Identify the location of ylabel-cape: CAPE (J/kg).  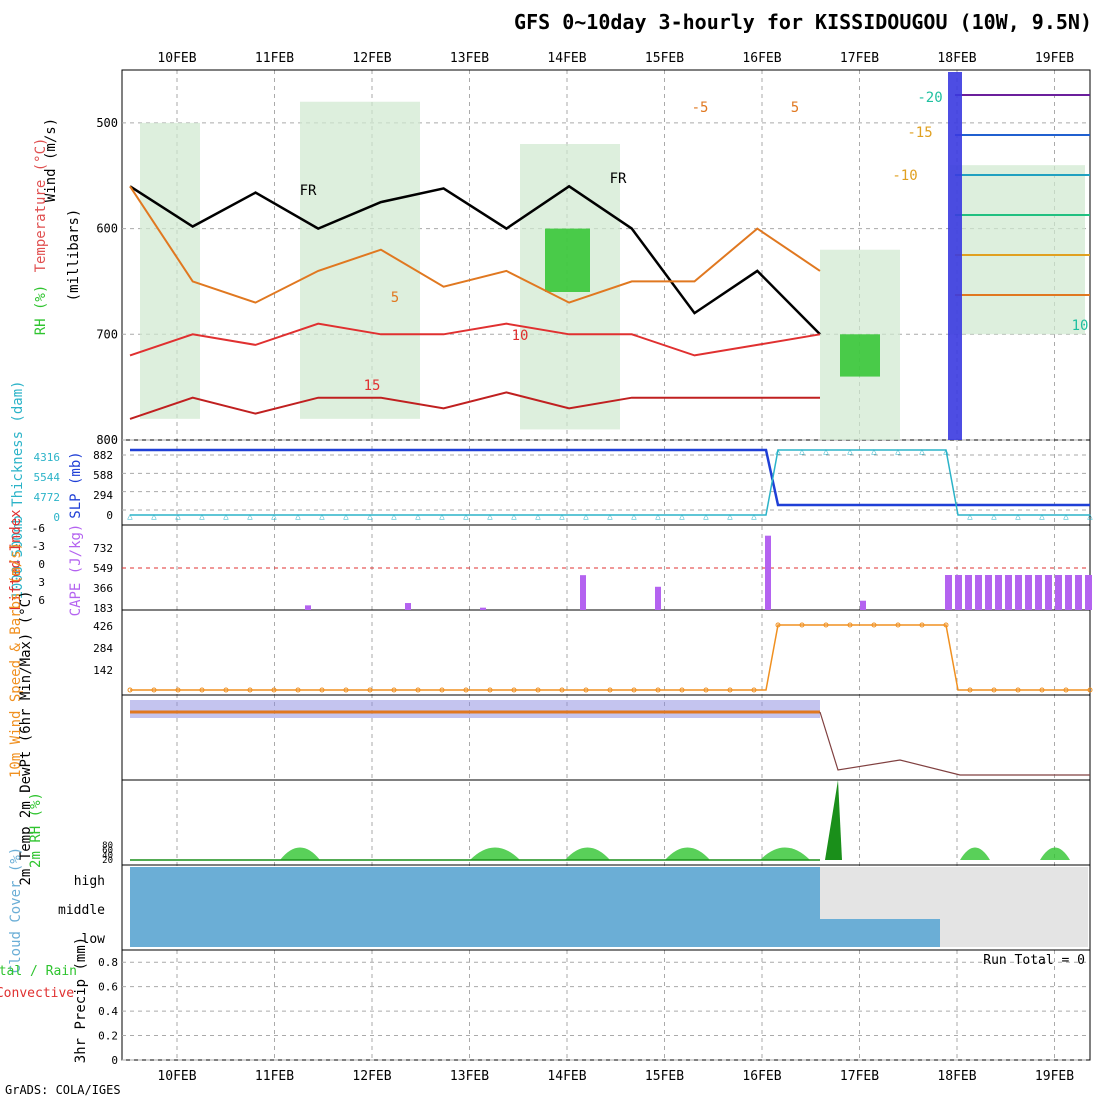
(76, 570).